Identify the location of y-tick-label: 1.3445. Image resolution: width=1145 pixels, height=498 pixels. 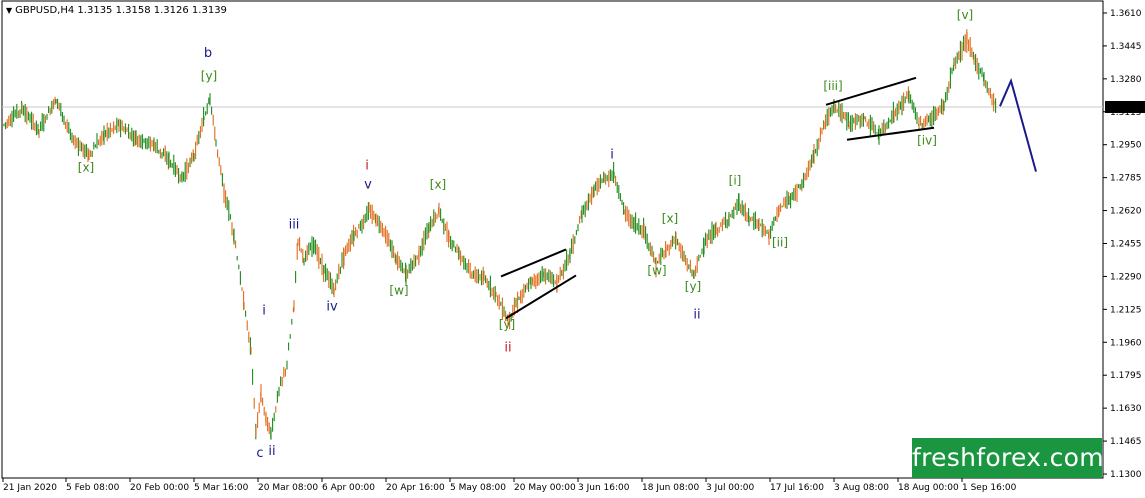
(1126, 47).